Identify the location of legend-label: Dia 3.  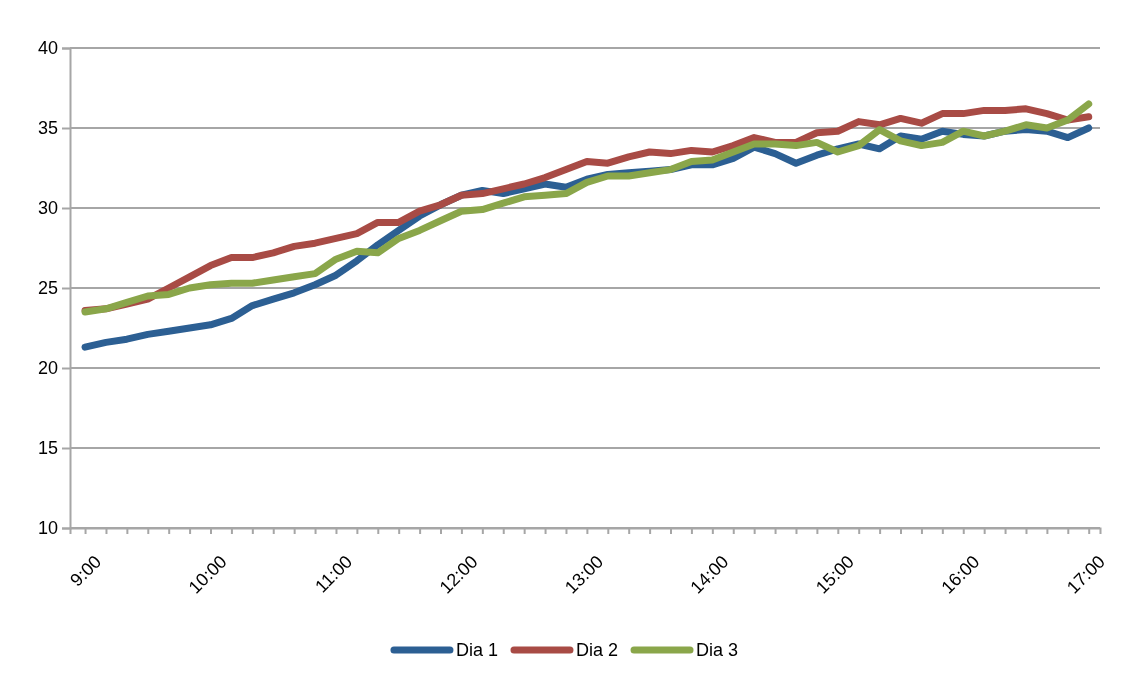
(717, 650).